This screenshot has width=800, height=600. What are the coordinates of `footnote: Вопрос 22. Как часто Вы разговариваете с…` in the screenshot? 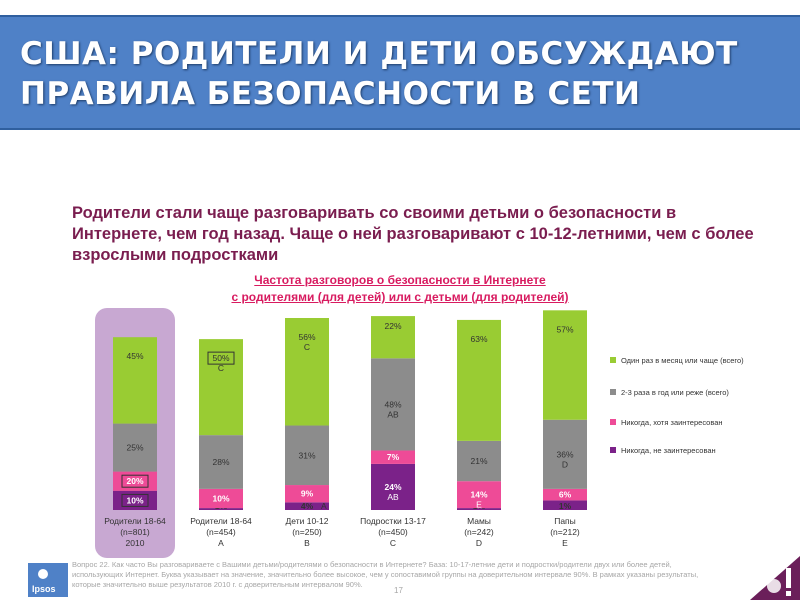 It's located at (385, 574).